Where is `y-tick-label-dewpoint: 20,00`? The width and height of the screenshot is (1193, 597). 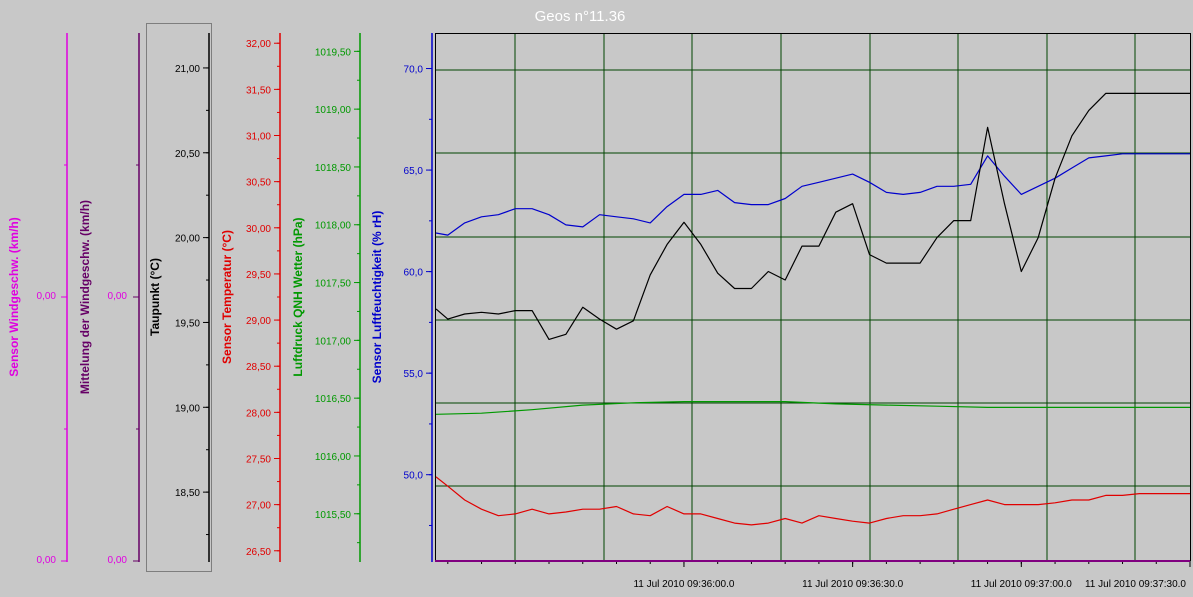 y-tick-label-dewpoint: 20,00 is located at coordinates (187, 239).